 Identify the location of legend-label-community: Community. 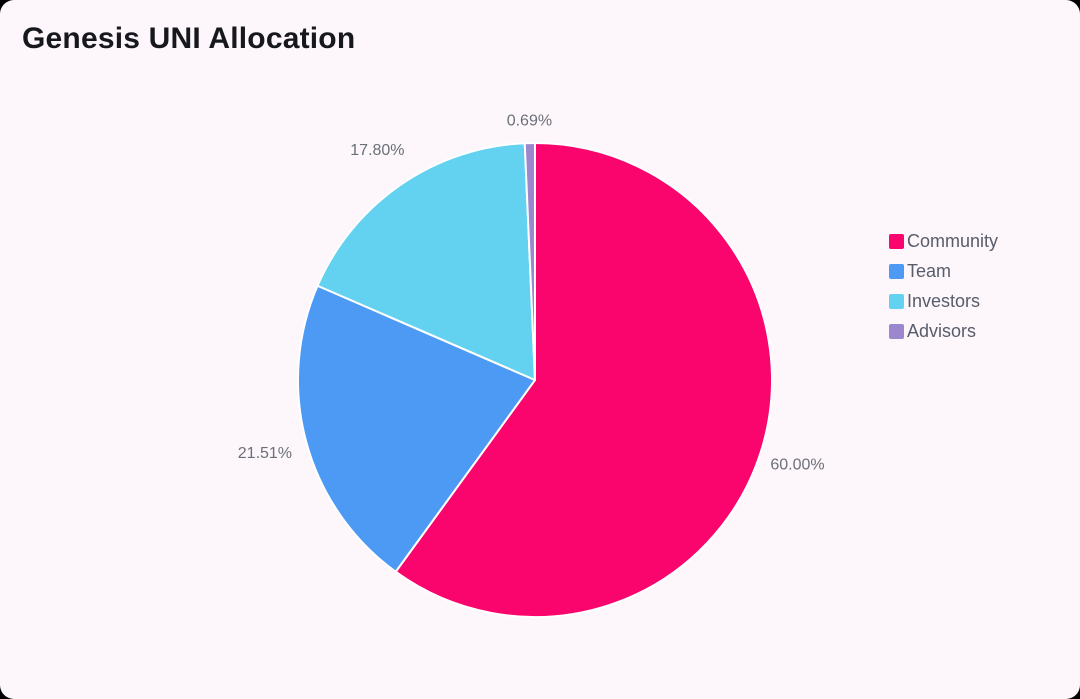
(953, 240).